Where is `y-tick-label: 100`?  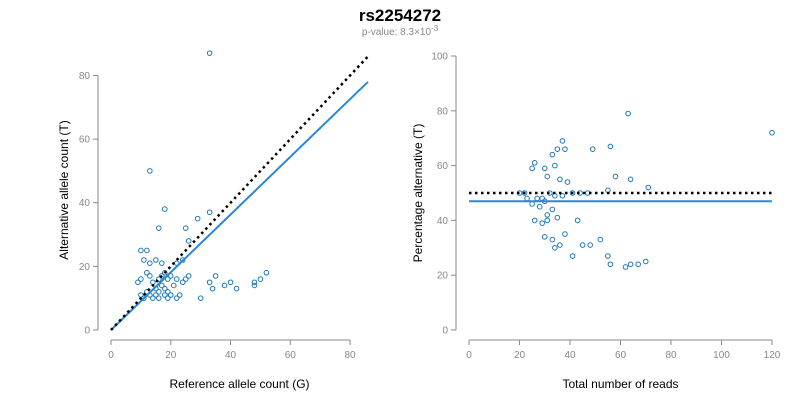 y-tick-label: 100 is located at coordinates (439, 57).